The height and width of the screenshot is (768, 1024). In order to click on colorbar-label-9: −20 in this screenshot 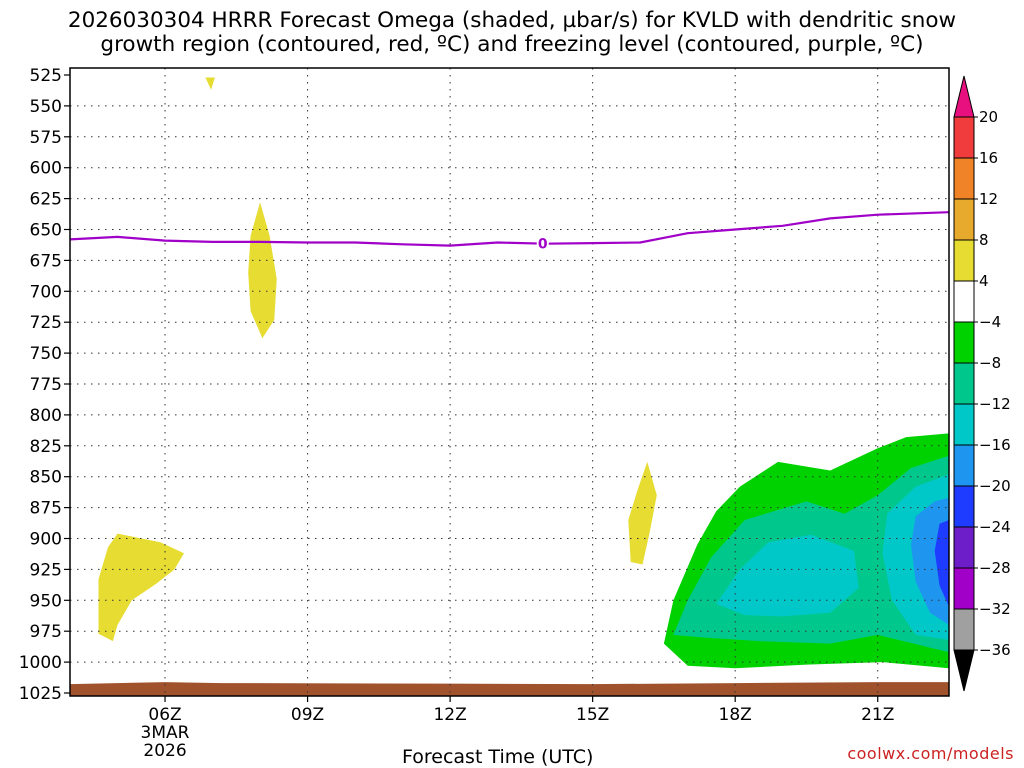, I will do `click(995, 486)`.